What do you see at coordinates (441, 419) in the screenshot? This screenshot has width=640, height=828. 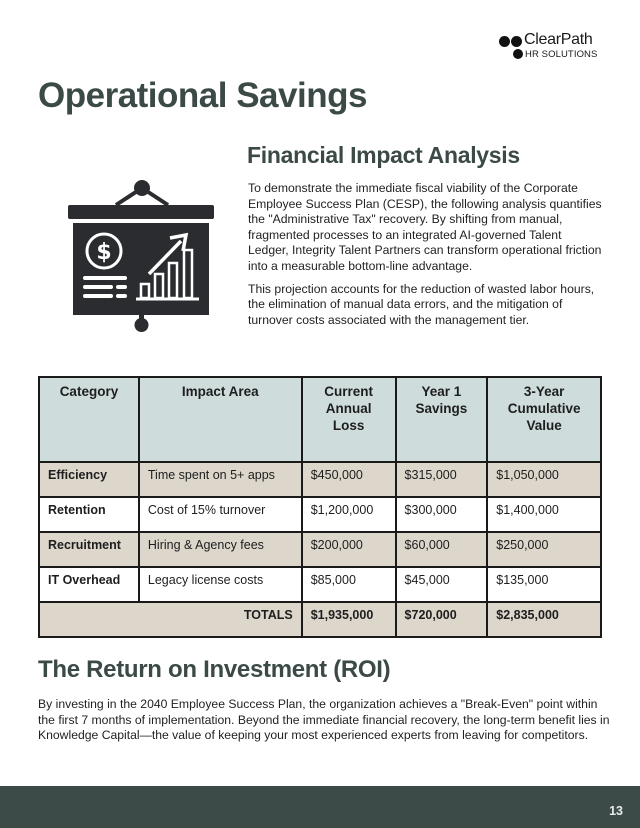 I see `column-header-year1-savings: Year 1 Savings` at bounding box center [441, 419].